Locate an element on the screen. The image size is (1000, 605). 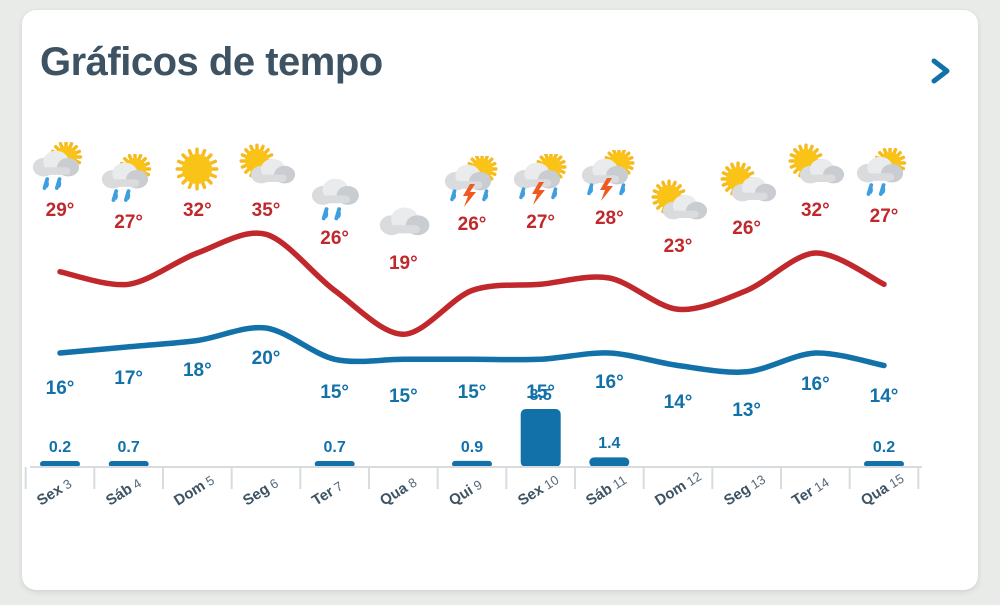
precipitation-label-day-8: 8.5 is located at coordinates (540, 395).